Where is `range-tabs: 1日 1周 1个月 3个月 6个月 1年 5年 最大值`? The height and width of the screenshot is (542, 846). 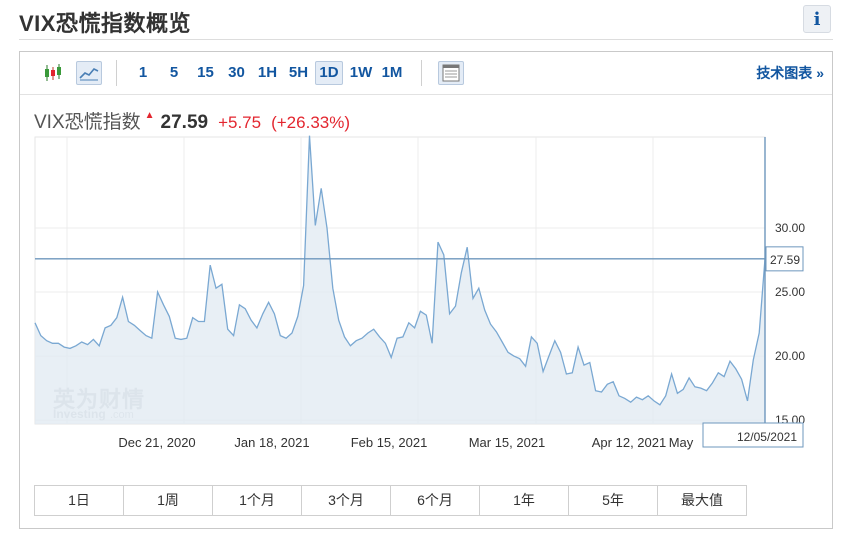
range-tabs: 1日 1周 1个月 3个月 6个月 1年 5年 最大值 is located at coordinates (390, 500).